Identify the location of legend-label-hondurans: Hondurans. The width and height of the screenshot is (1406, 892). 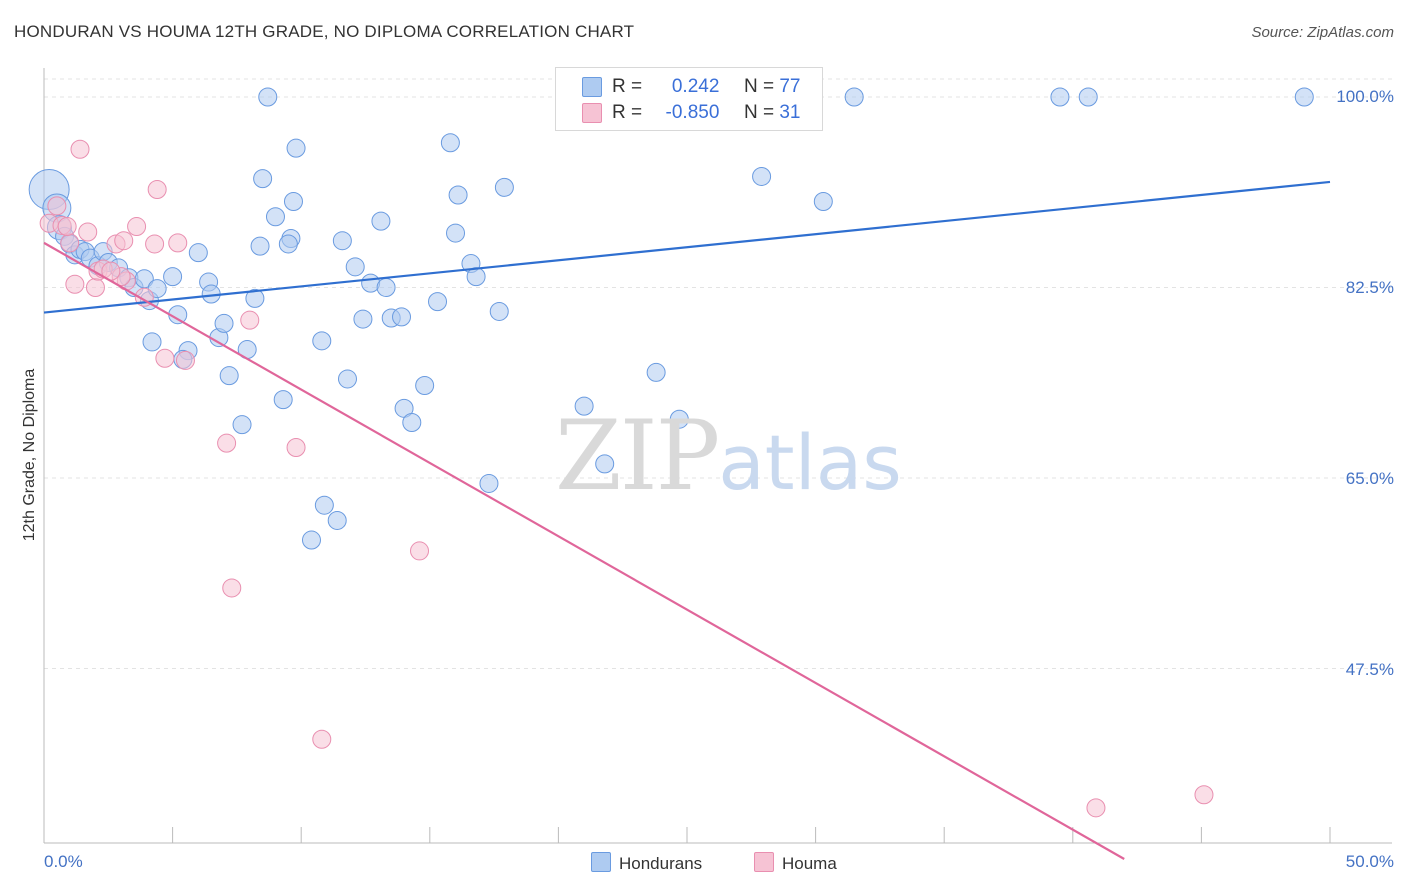
(661, 863).